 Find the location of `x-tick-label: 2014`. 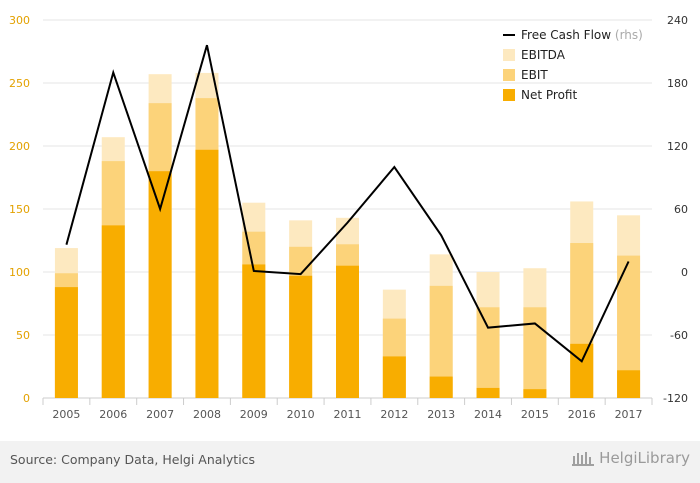

x-tick-label: 2014 is located at coordinates (488, 414).